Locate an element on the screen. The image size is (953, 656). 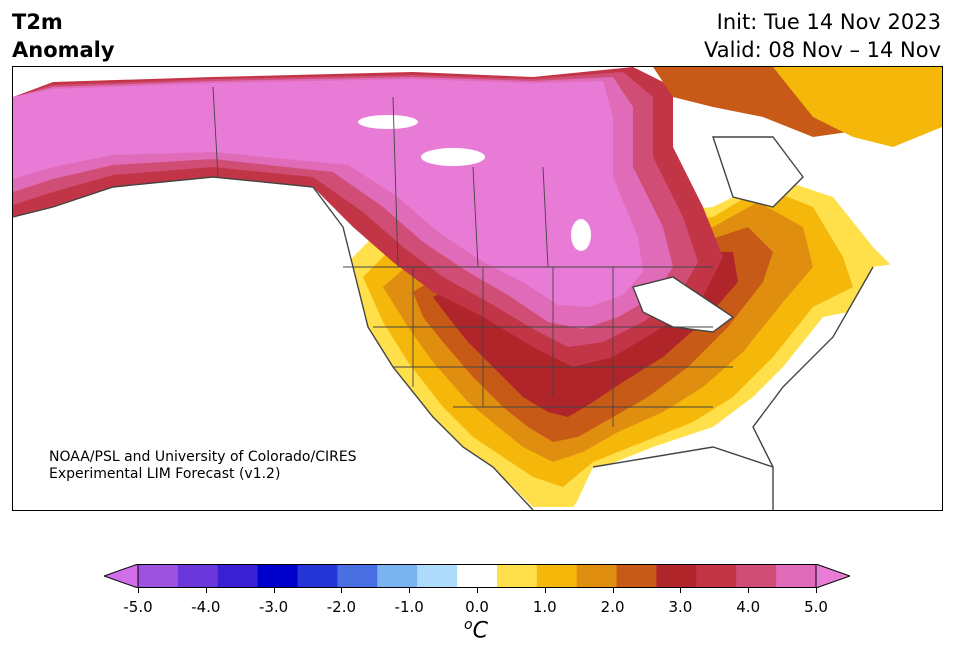
valid-range: Valid: 08 Nov – 14 Nov is located at coordinates (822, 50).